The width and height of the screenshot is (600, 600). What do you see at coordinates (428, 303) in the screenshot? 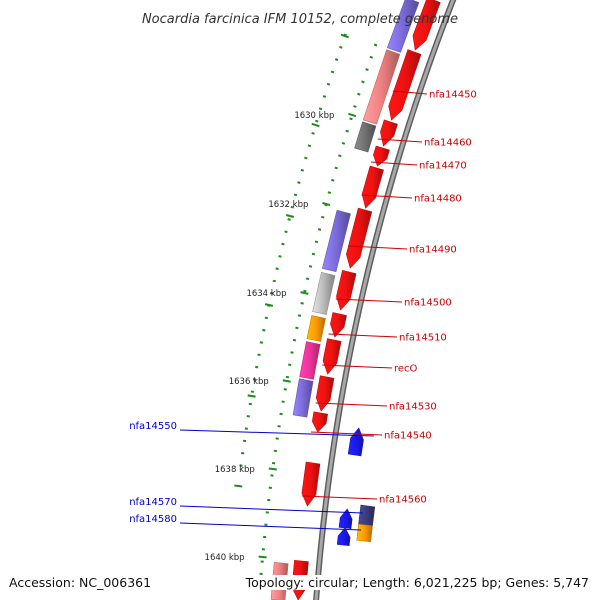
I see `gene-label-nfa14500: nfa14500` at bounding box center [428, 303].